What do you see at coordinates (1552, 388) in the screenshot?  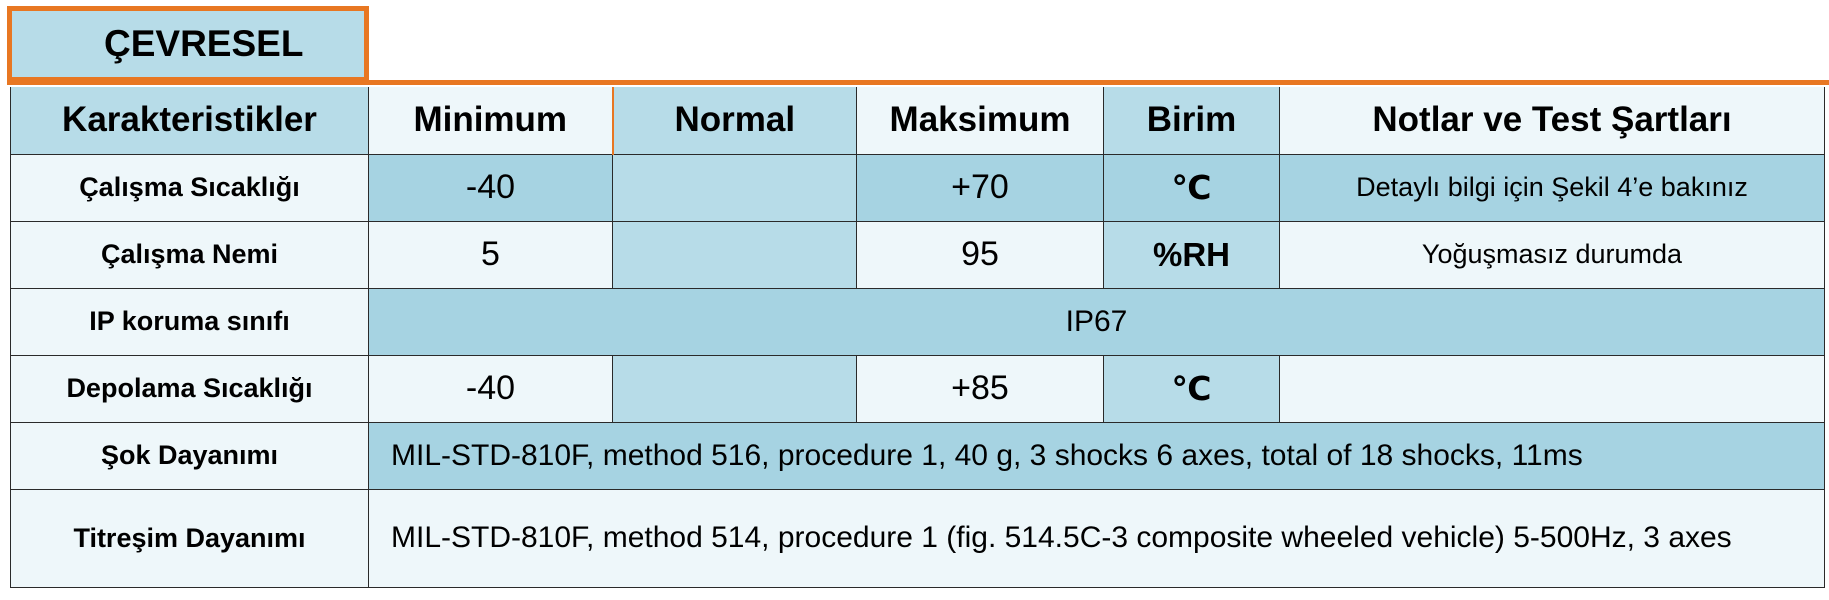 I see `cell-notes` at bounding box center [1552, 388].